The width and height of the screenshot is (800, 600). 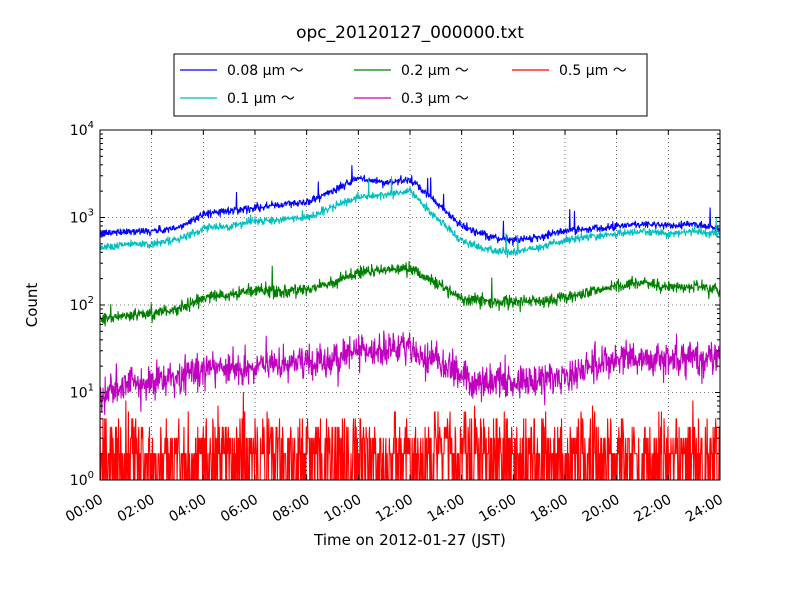 What do you see at coordinates (261, 99) in the screenshot?
I see `legend-label: 0.1 μm ～` at bounding box center [261, 99].